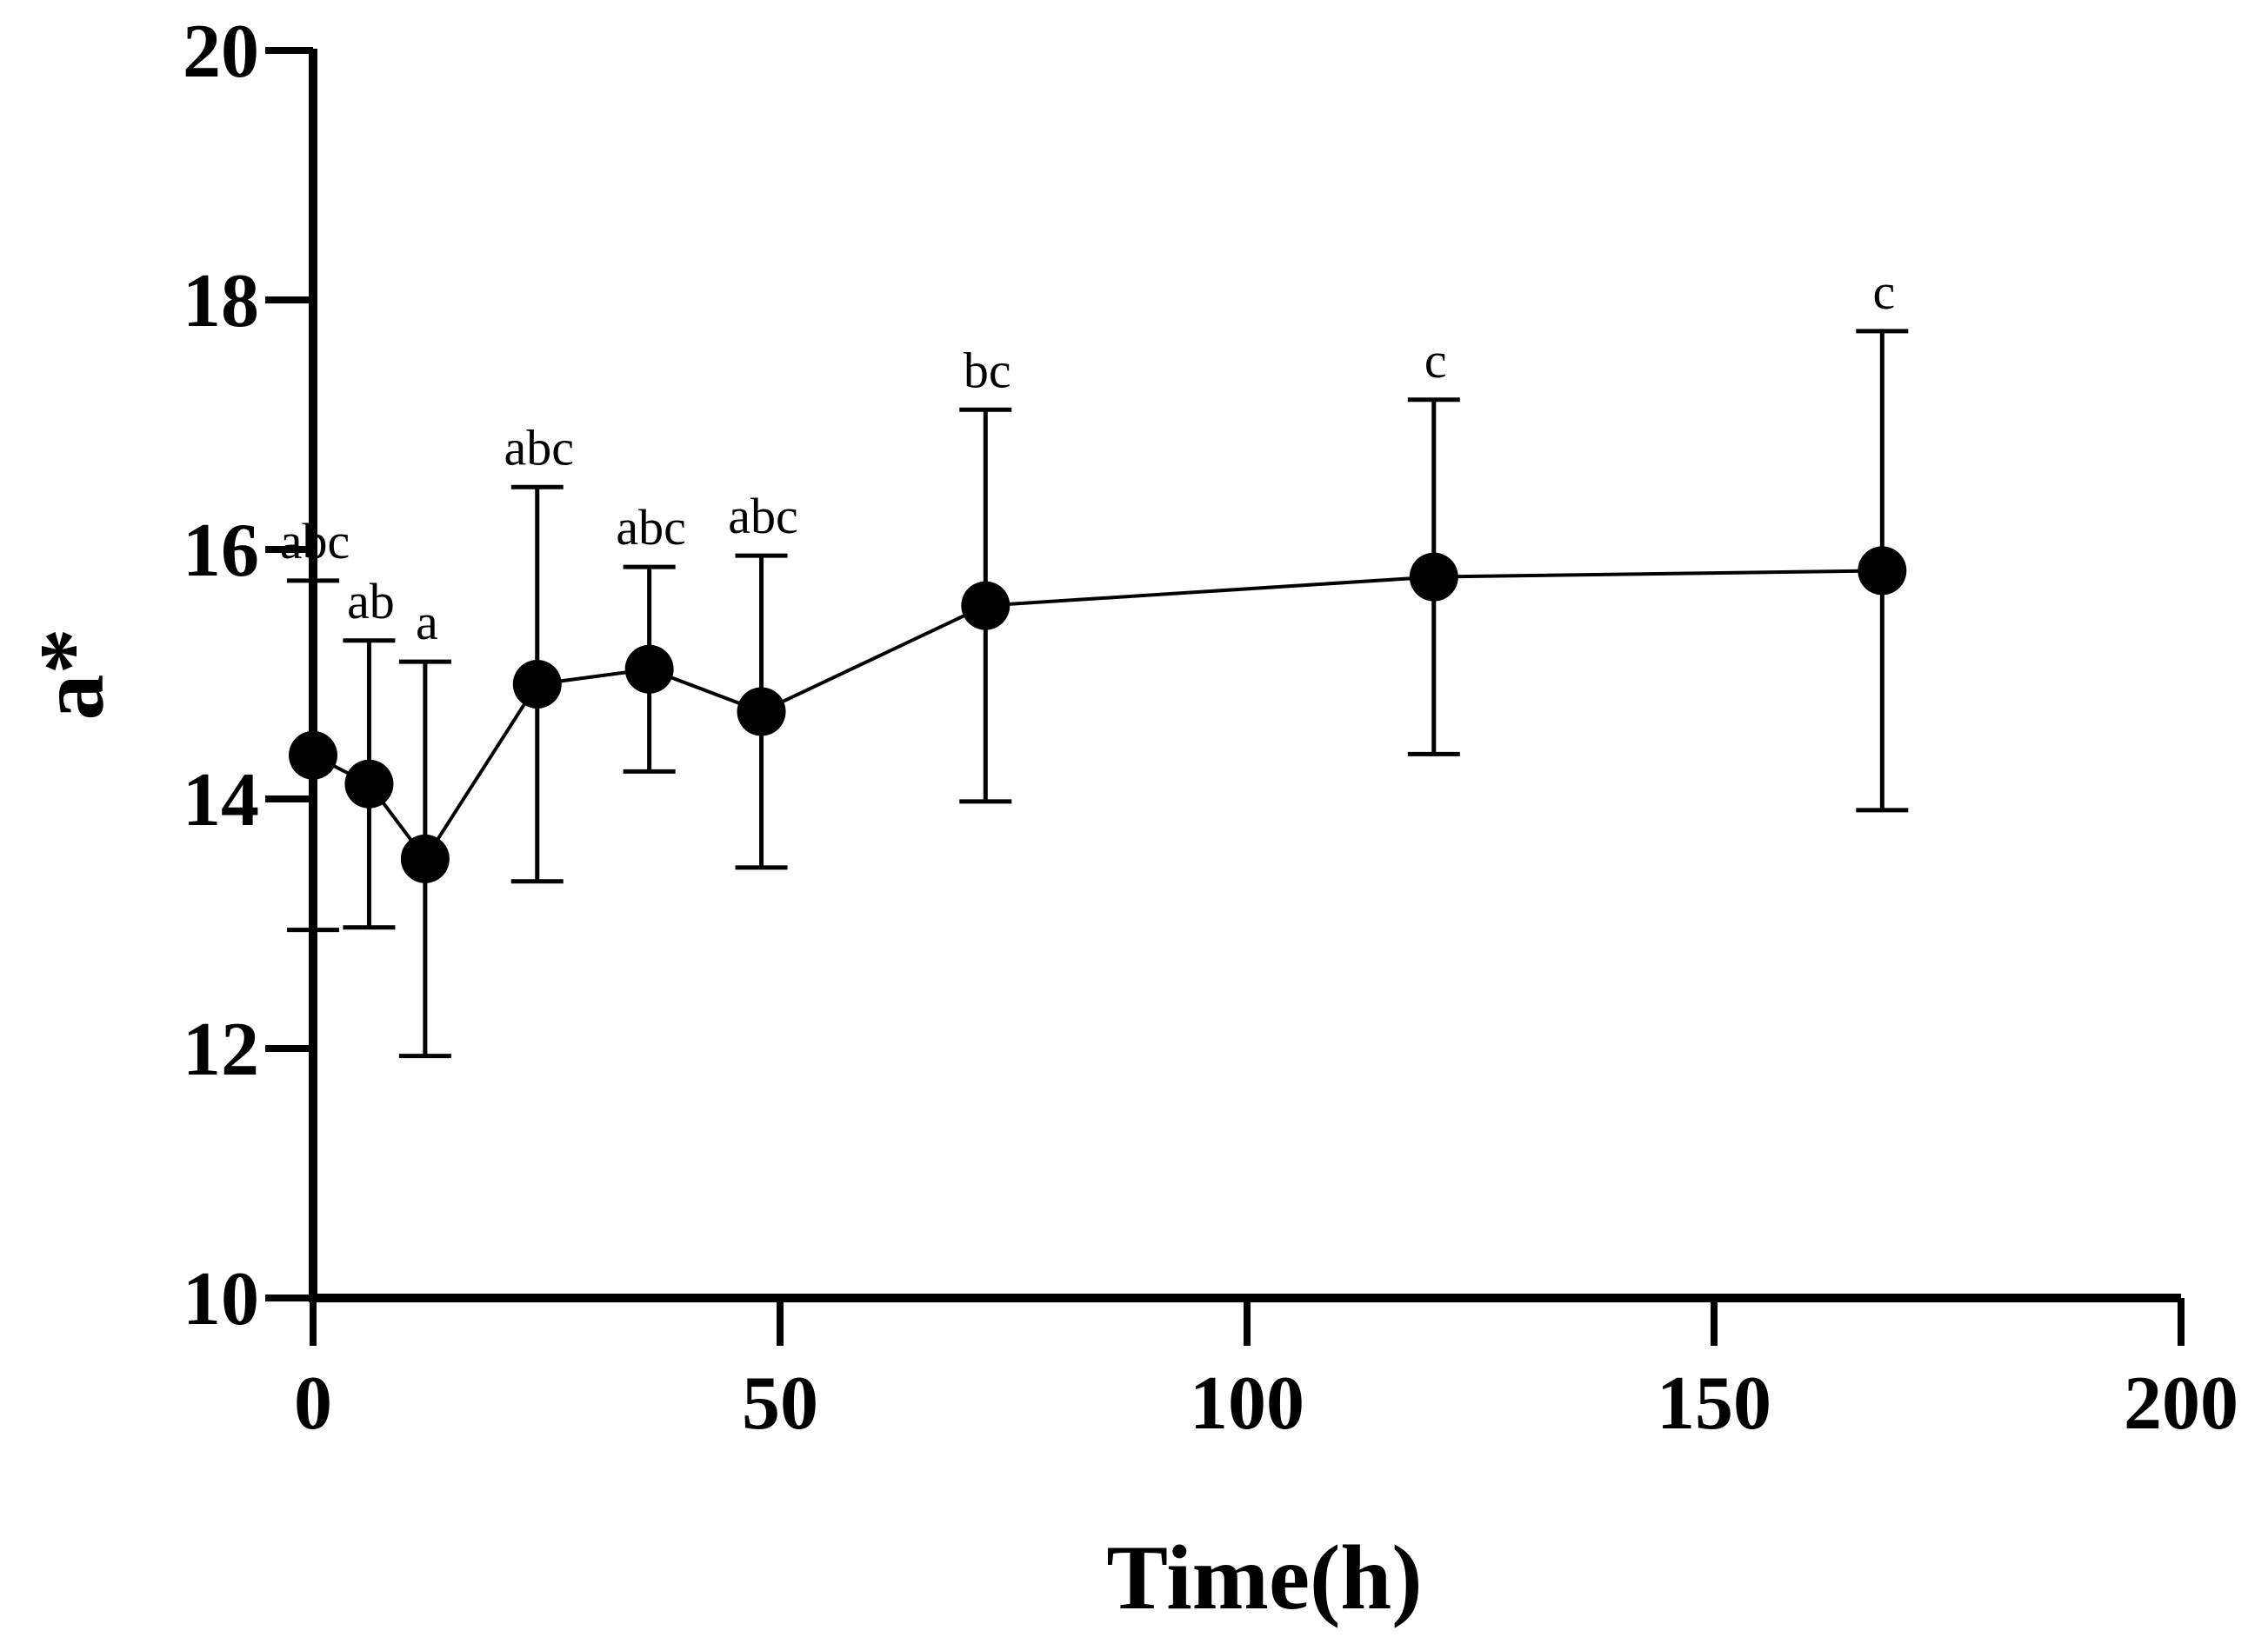  I want to click on y-tick-label: 10, so click(221, 1299).